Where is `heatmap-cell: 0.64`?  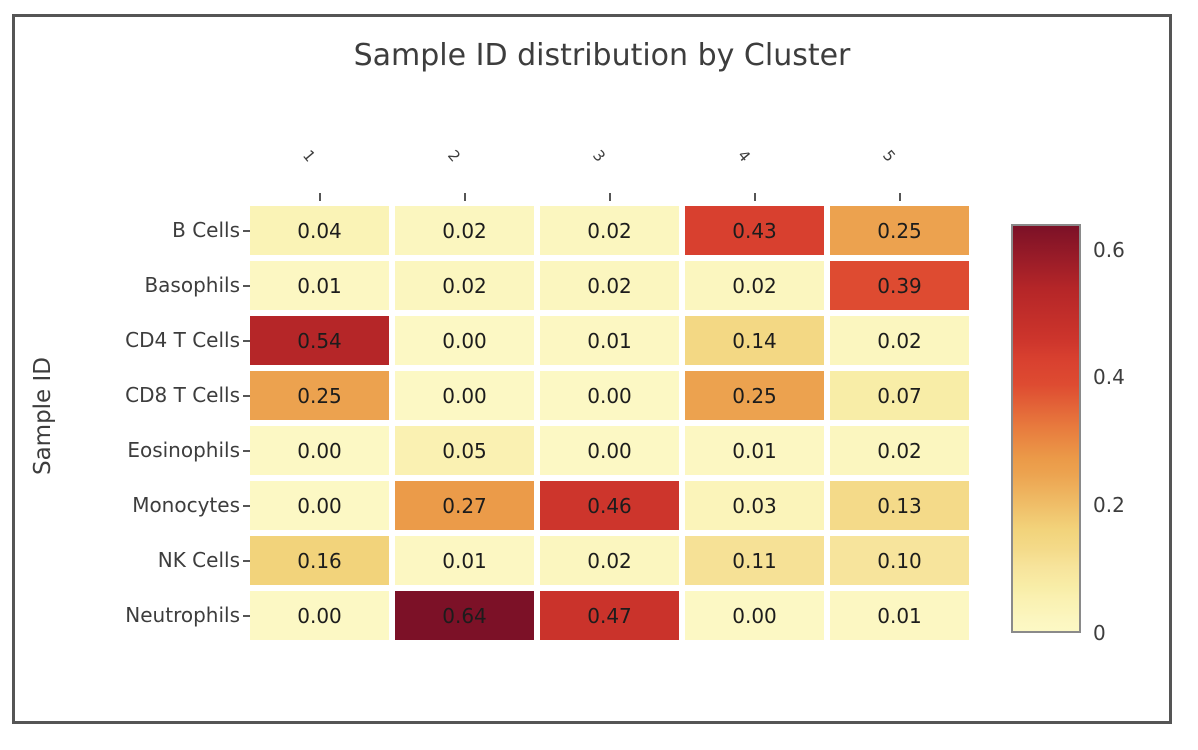 heatmap-cell: 0.64 is located at coordinates (464, 615).